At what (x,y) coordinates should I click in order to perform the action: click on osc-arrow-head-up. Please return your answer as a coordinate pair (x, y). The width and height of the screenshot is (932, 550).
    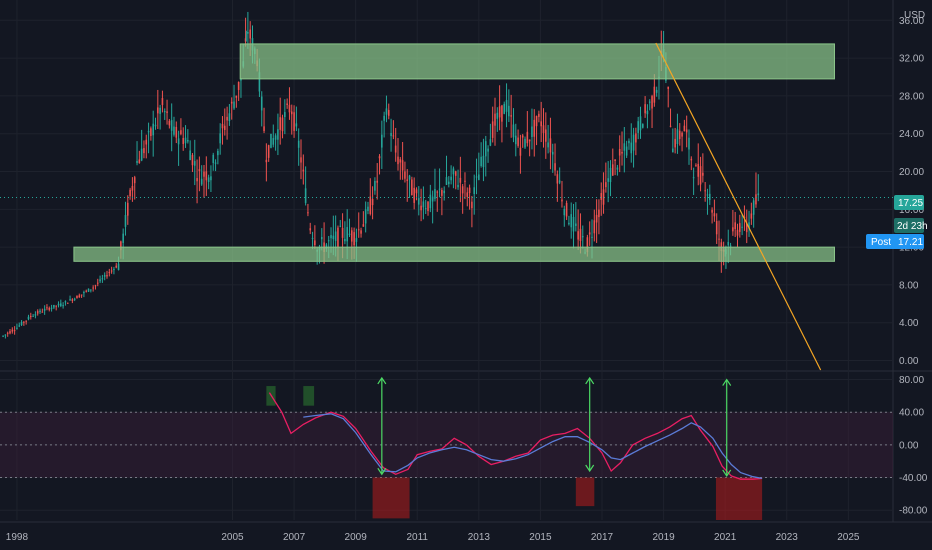
    Looking at the image, I should click on (590, 380).